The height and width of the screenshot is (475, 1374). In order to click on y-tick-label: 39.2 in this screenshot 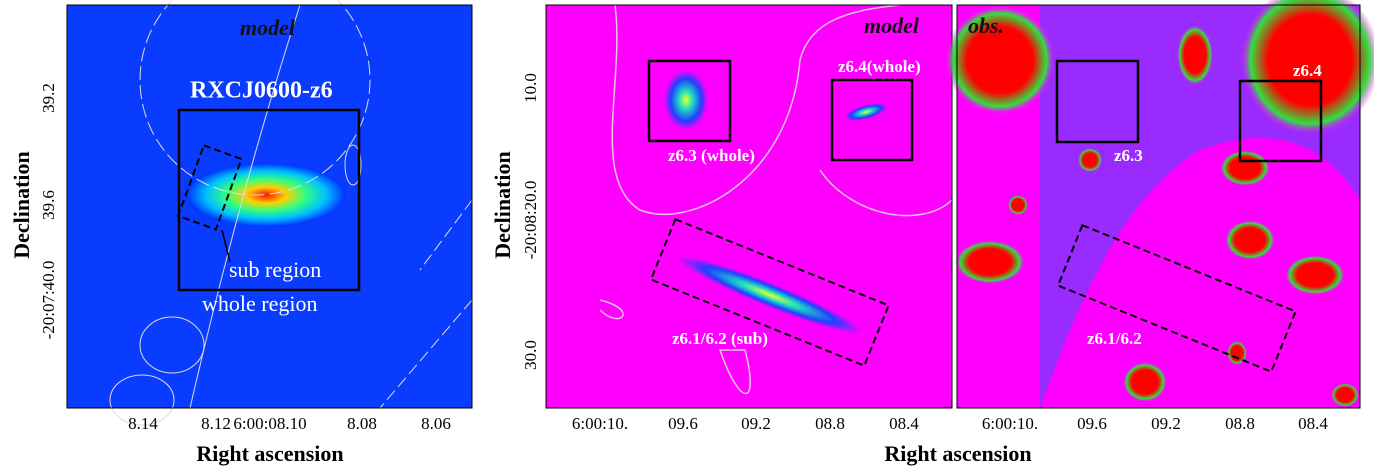, I will do `click(48, 98)`.